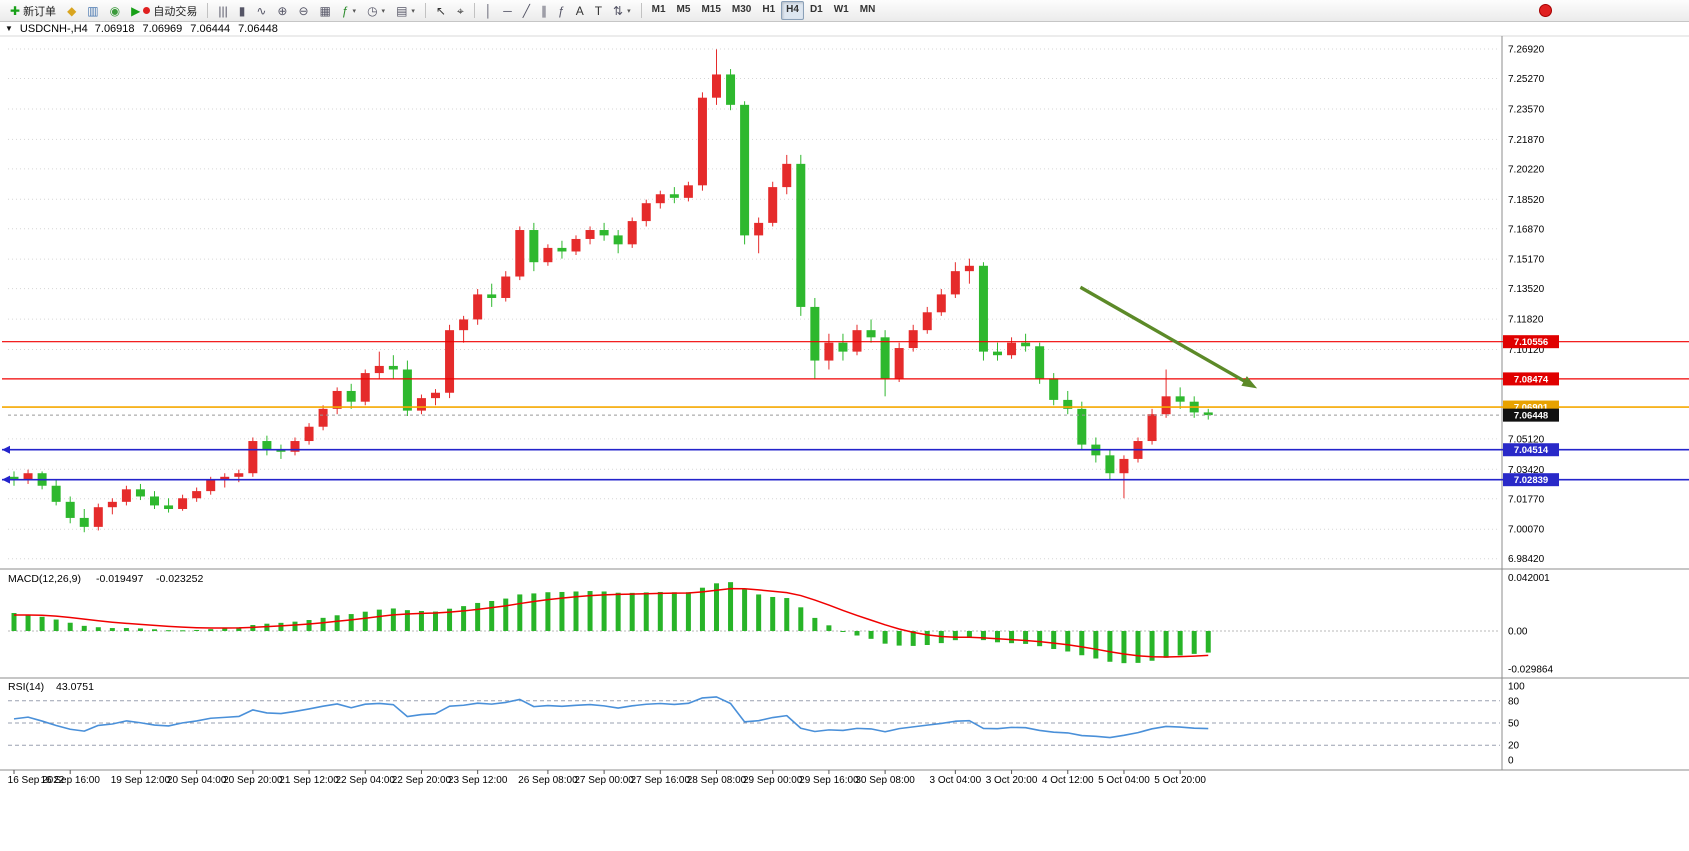  I want to click on text-button: A, so click(580, 10).